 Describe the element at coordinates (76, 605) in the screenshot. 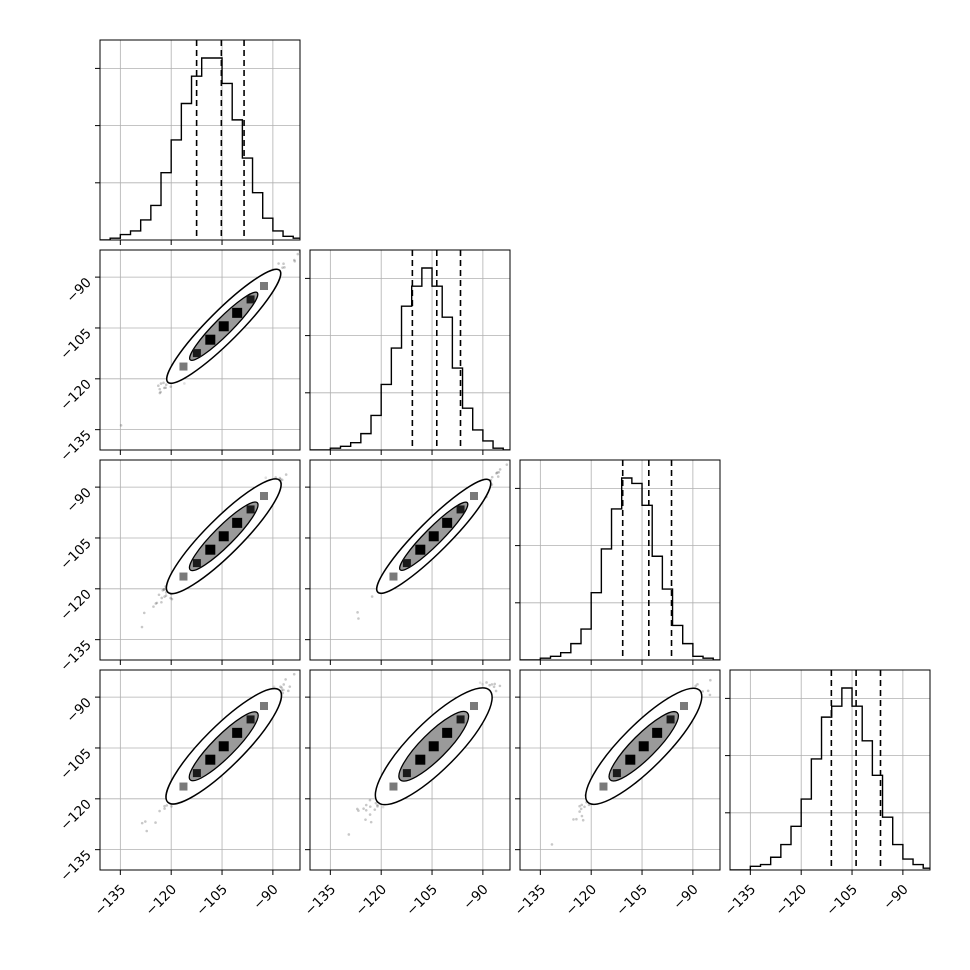

I see `y-tick-label: −120` at that location.